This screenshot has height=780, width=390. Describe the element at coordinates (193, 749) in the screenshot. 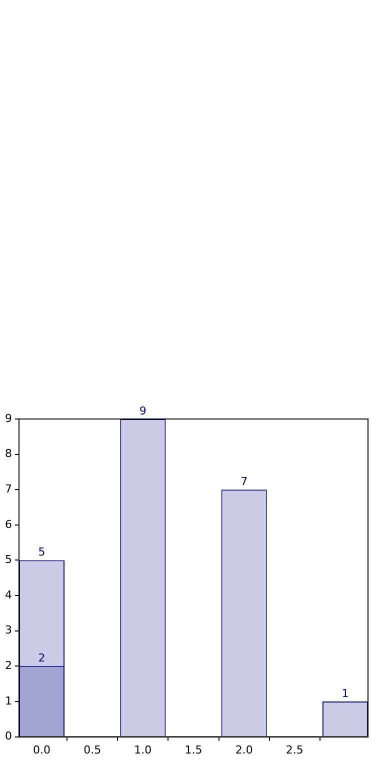

I see `x-tick-label: 1.5` at that location.